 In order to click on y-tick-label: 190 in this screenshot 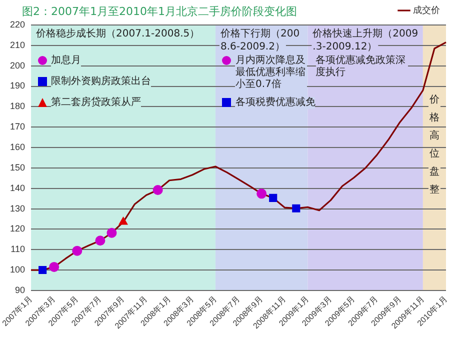, I will do `click(18, 85)`.